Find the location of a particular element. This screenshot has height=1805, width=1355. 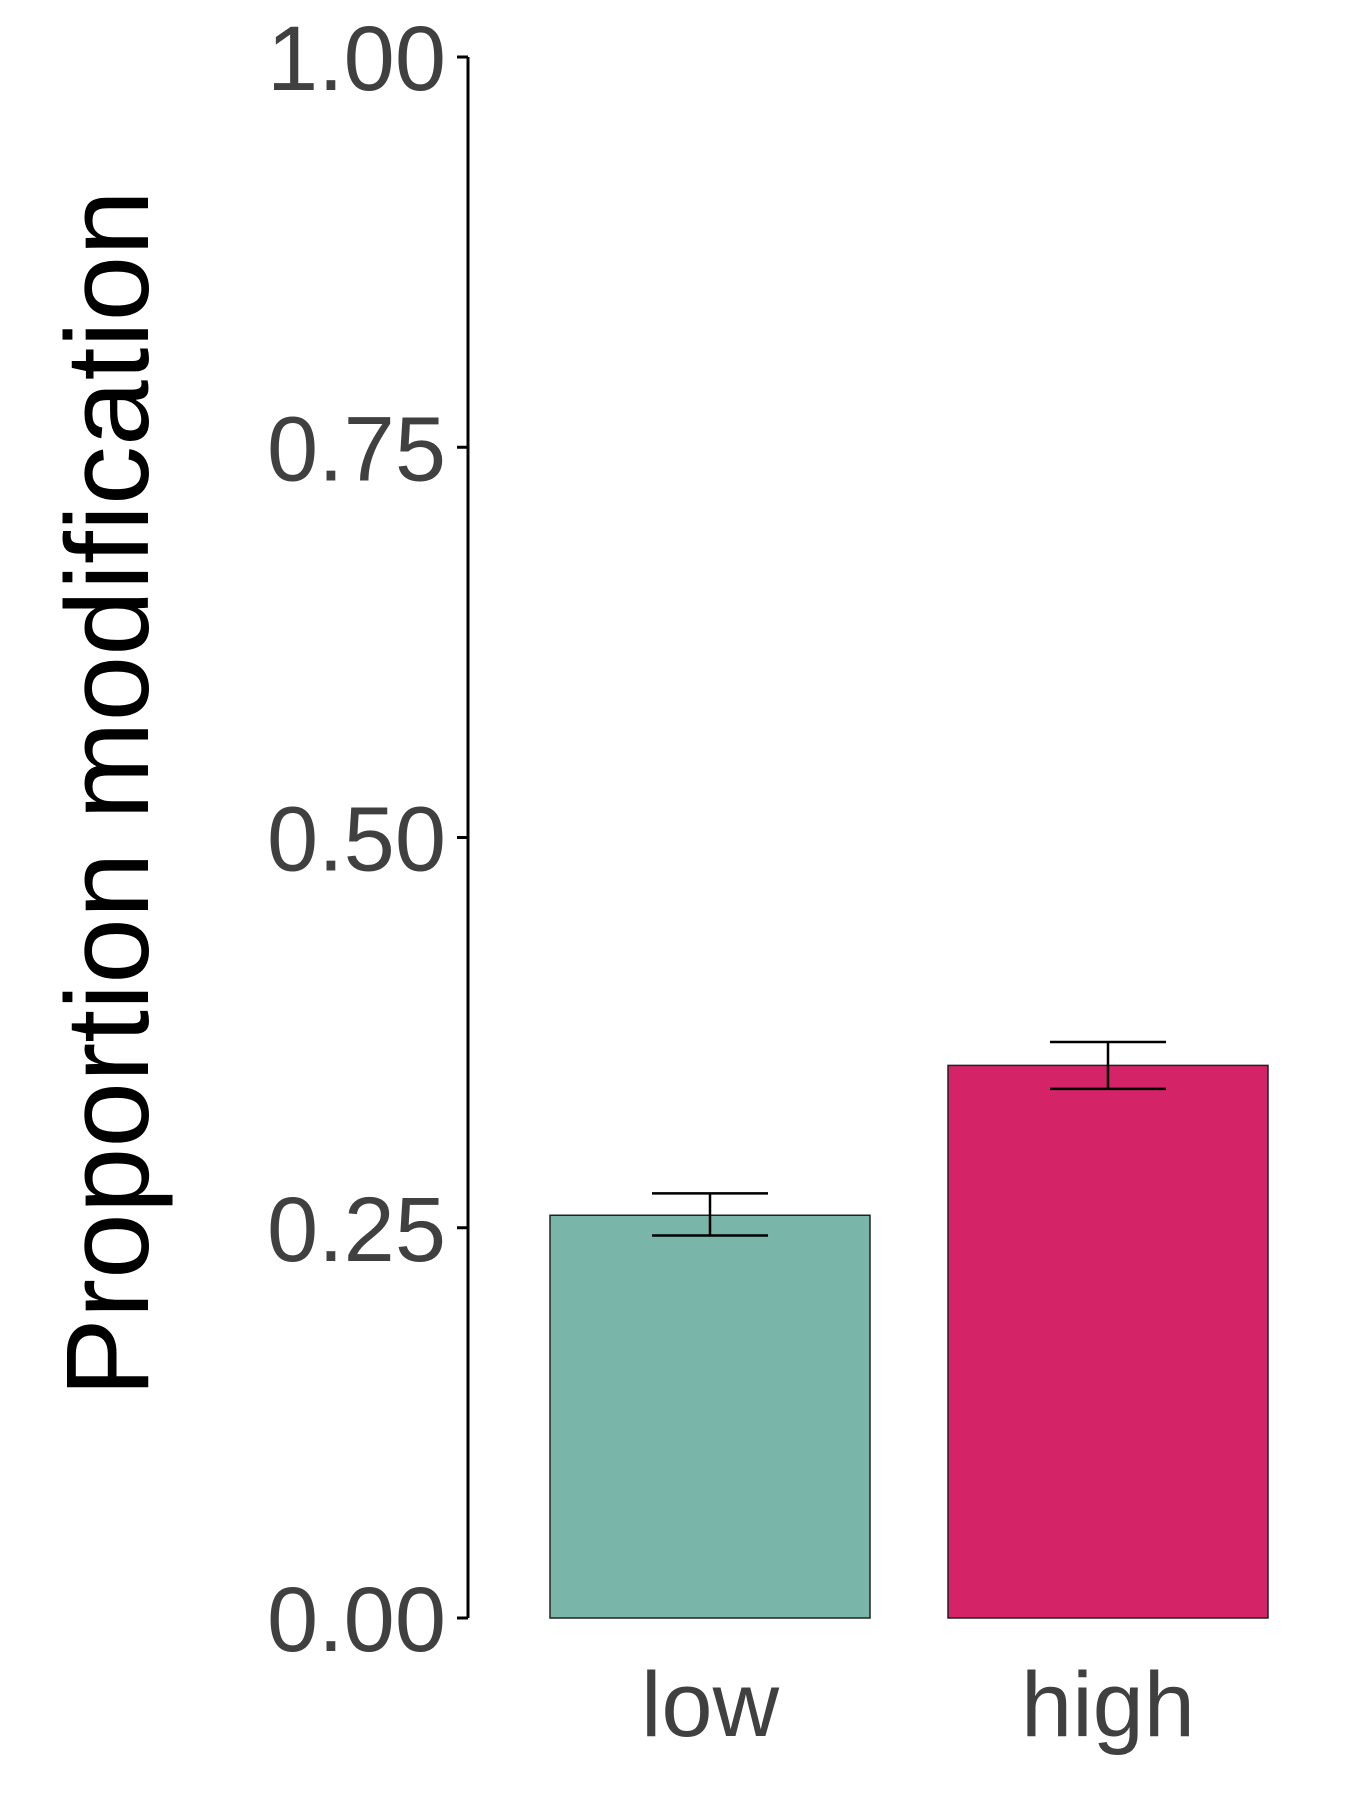

y-tick-label: 0.50 is located at coordinates (356, 840).